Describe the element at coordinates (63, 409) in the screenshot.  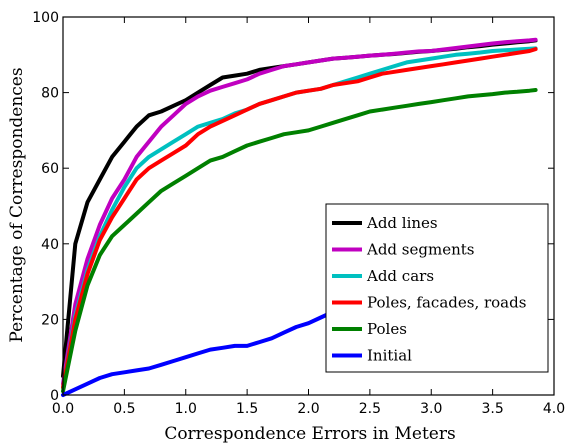
I see `x-tick-label: 0.0` at that location.